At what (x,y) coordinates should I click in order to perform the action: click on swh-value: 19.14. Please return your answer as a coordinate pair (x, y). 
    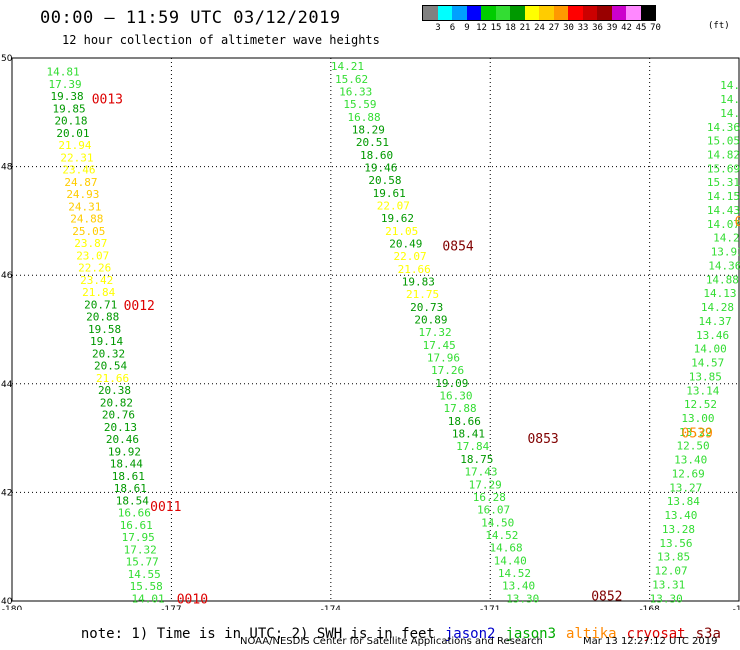
    Looking at the image, I should click on (106, 341).